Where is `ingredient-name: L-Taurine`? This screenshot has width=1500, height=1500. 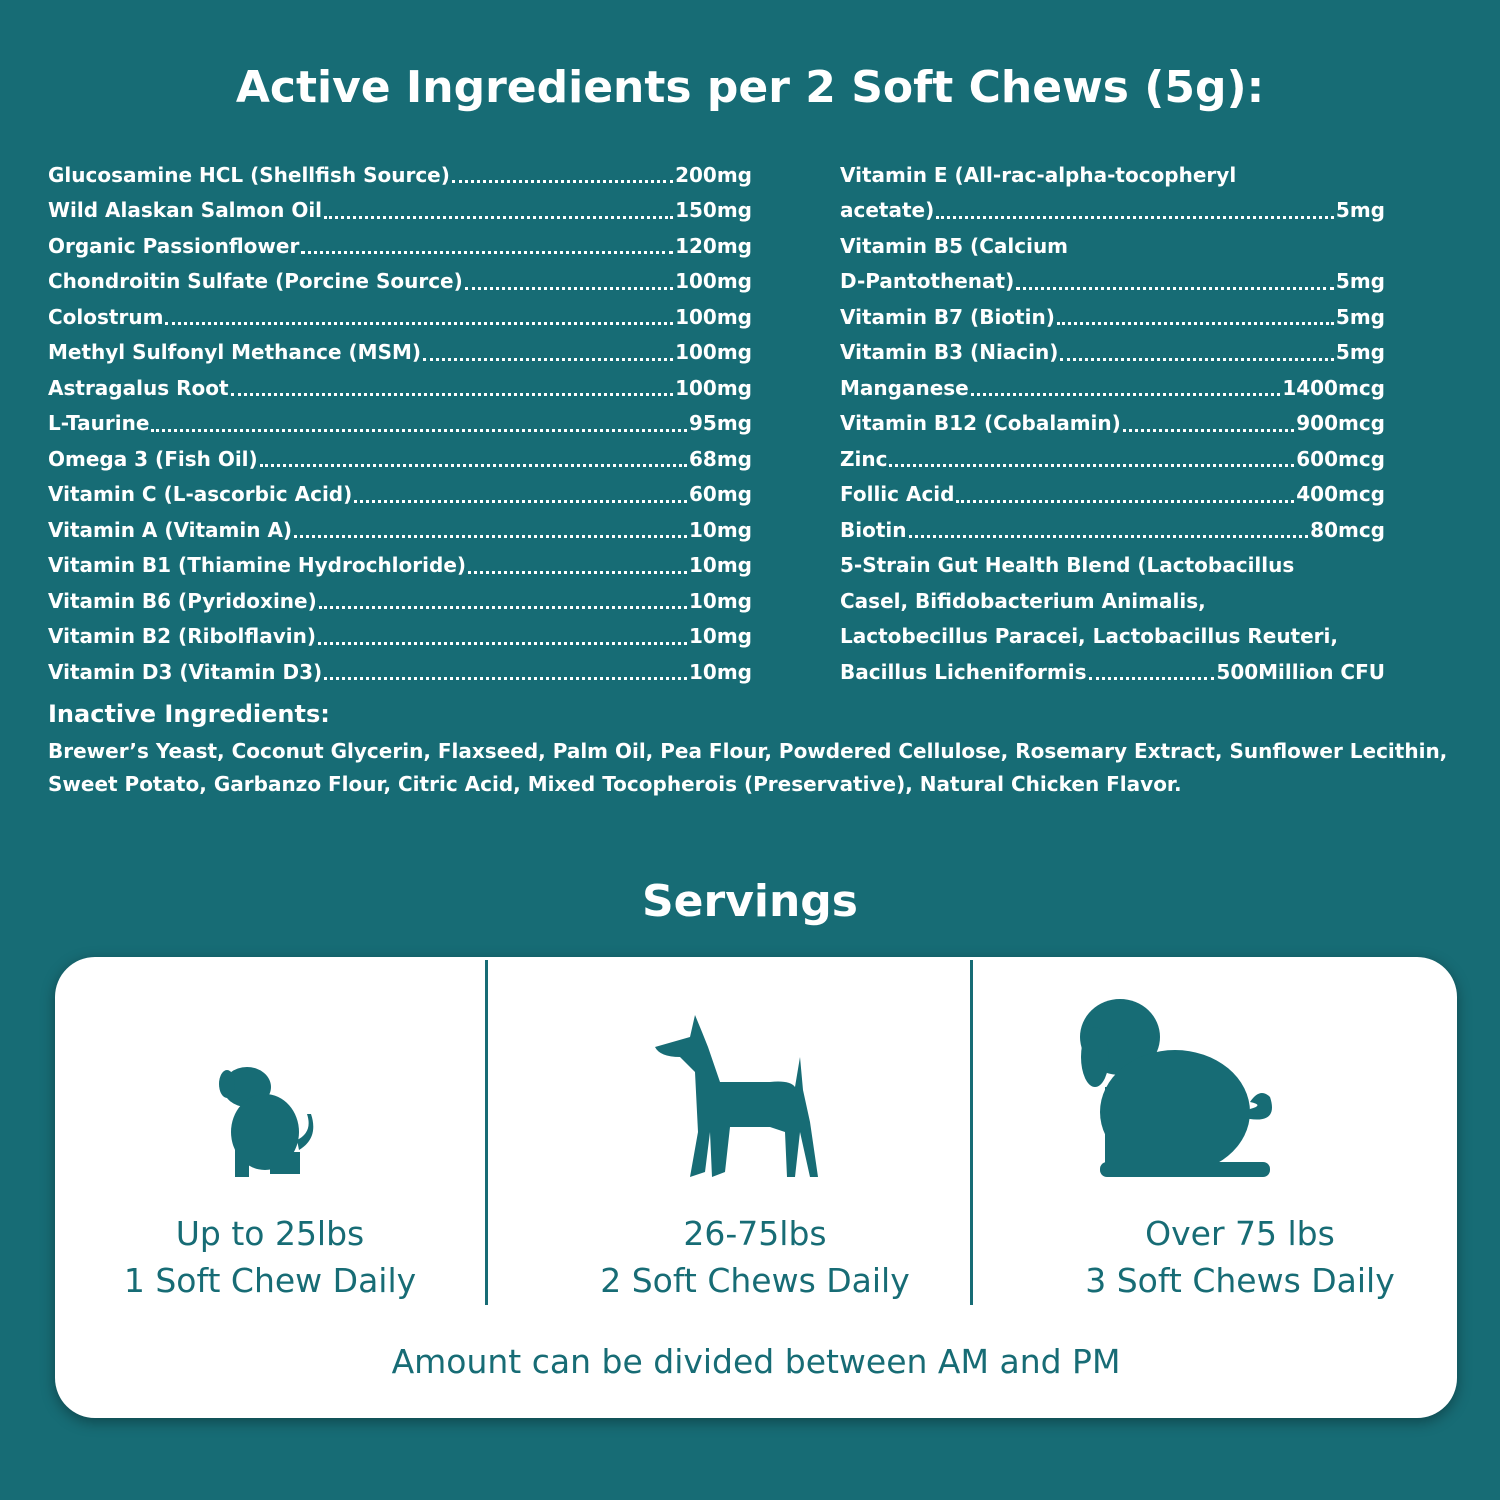
ingredient-name: L-Taurine is located at coordinates (99, 423).